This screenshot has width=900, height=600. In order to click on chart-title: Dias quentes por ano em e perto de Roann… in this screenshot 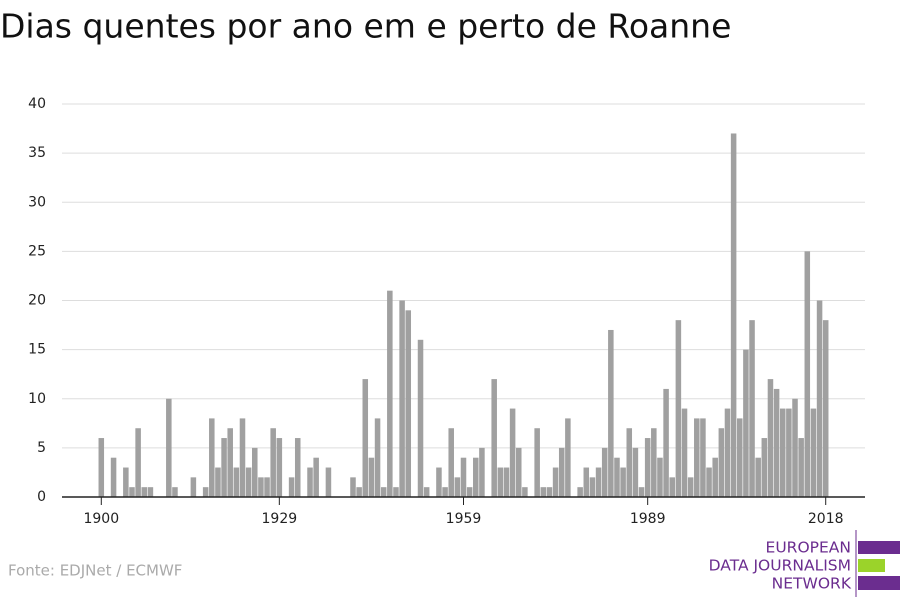, I will do `click(365, 26)`.